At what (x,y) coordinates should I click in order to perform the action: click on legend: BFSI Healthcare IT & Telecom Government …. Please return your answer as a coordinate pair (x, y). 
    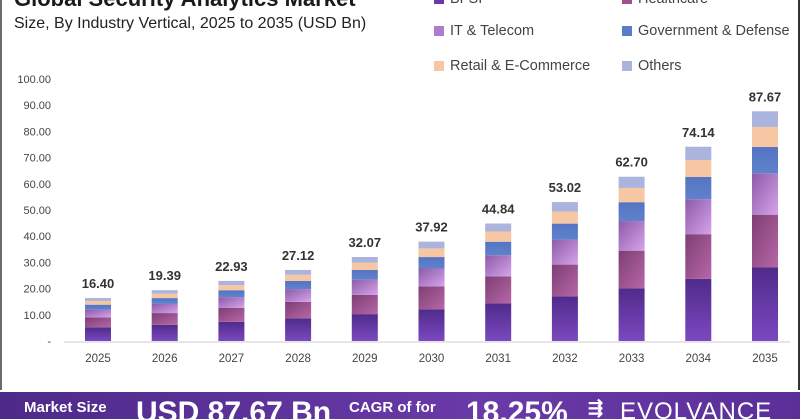
    Looking at the image, I should click on (617, 40).